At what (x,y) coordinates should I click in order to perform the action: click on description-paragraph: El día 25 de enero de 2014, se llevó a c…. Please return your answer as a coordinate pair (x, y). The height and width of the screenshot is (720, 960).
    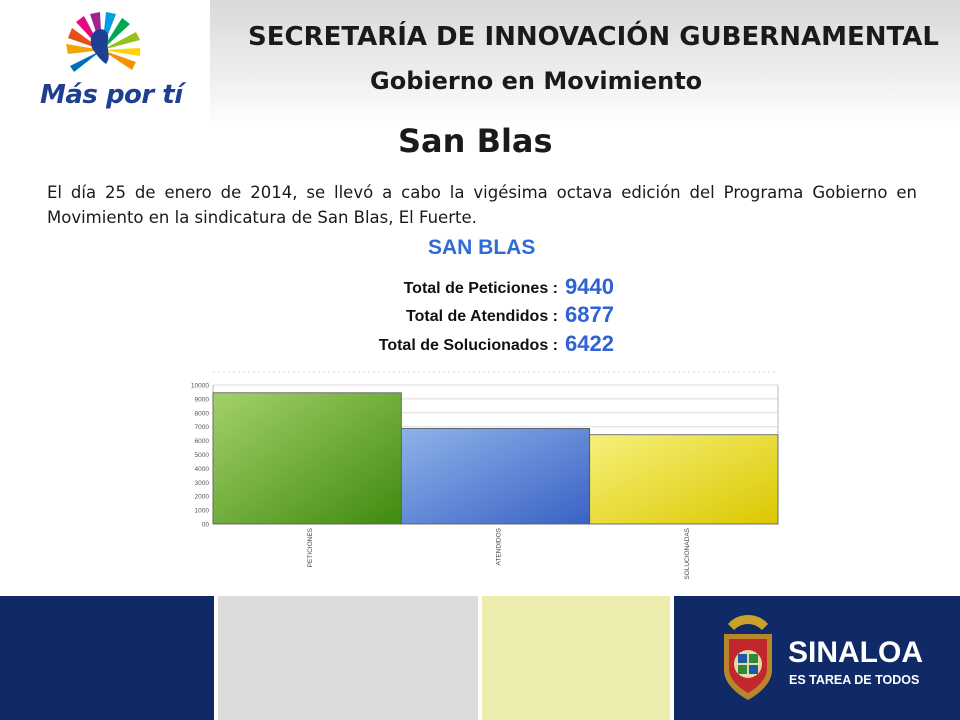
    Looking at the image, I should click on (482, 205).